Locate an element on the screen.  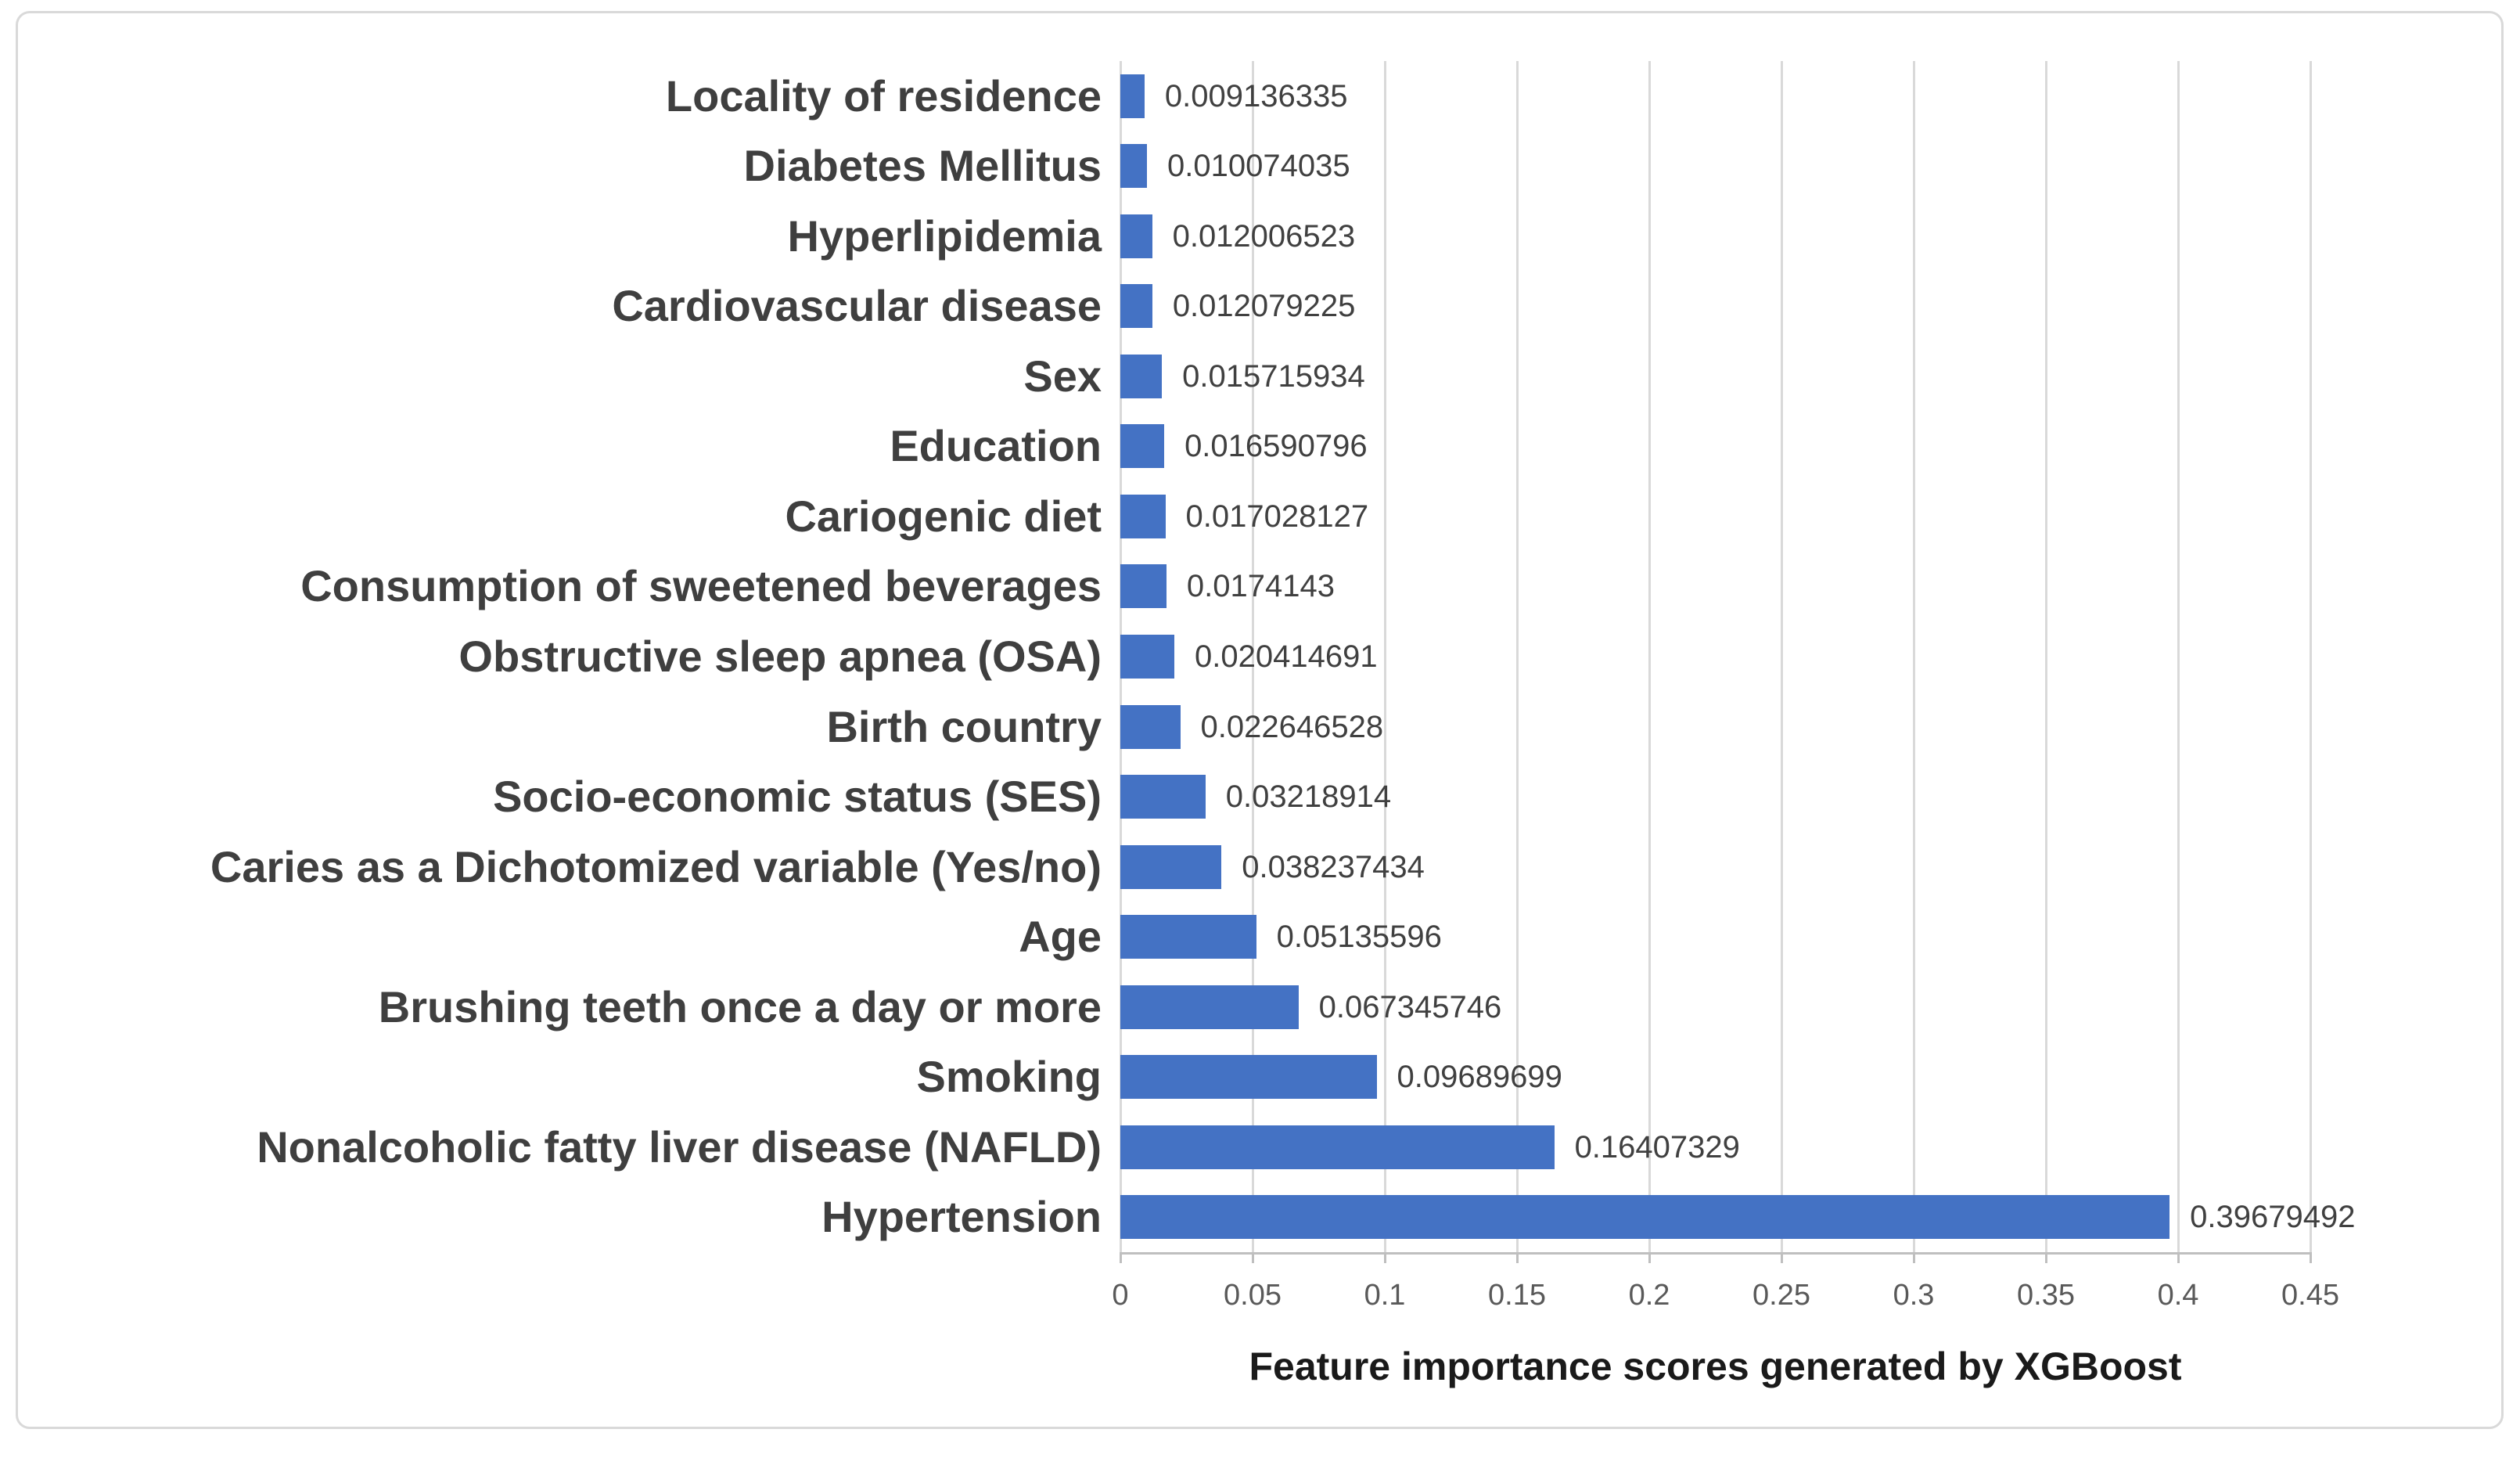
tick-label: 0.1 is located at coordinates (1385, 1295).